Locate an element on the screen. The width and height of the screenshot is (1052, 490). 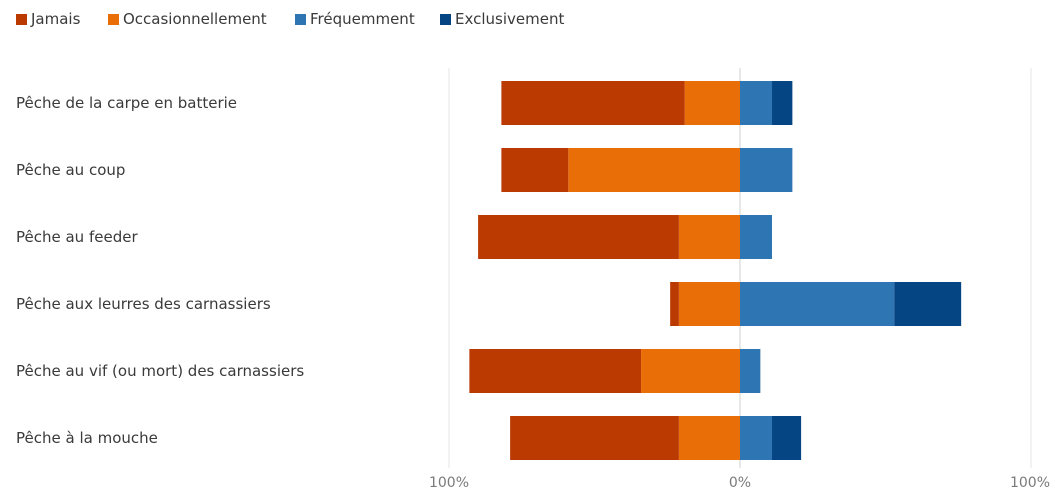
bar-frequemment-peche-a-la-mouche is located at coordinates (756, 438).